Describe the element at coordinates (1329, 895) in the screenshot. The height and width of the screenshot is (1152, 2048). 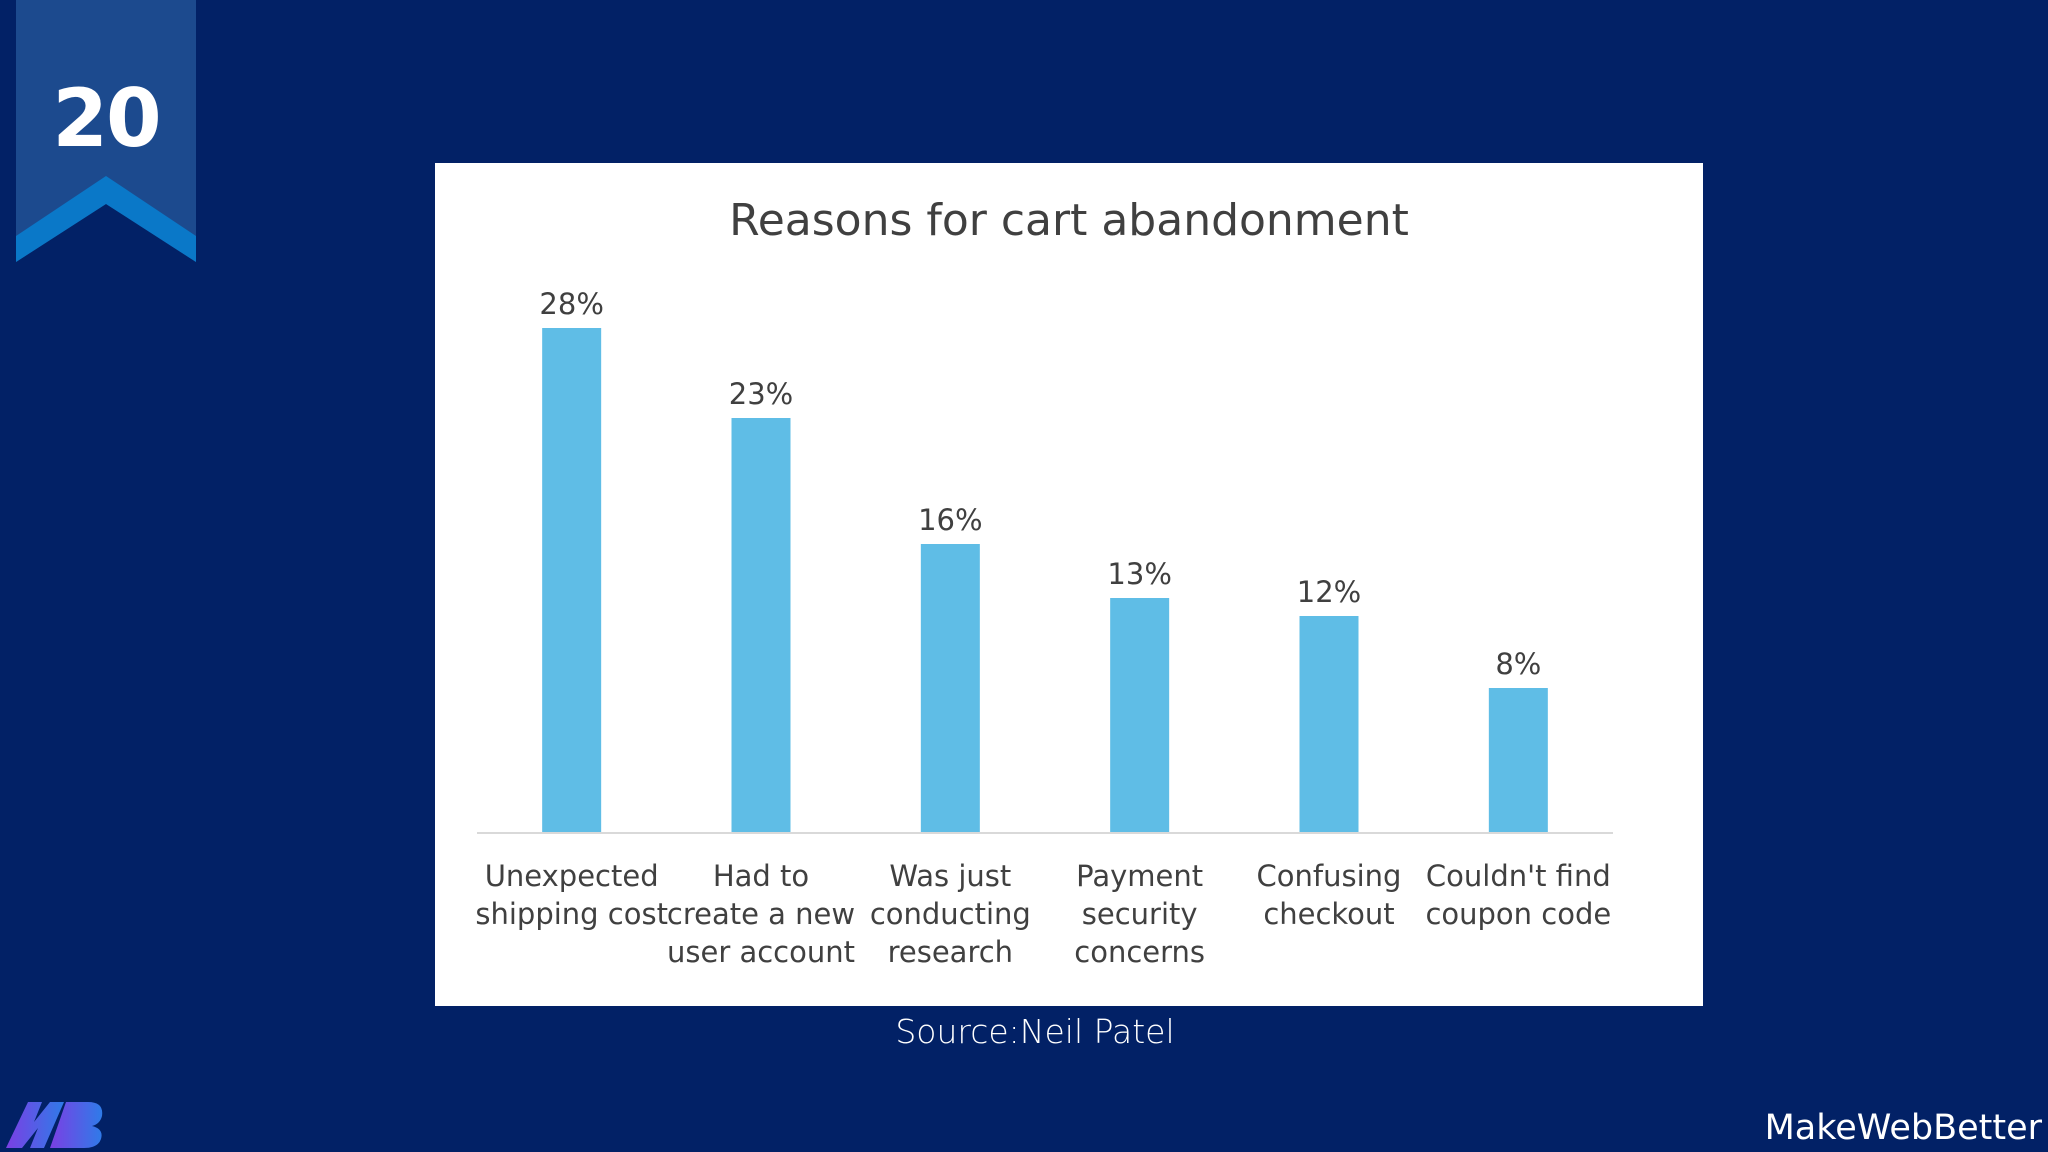
I see `tick-label-5: Confusing checkout` at that location.